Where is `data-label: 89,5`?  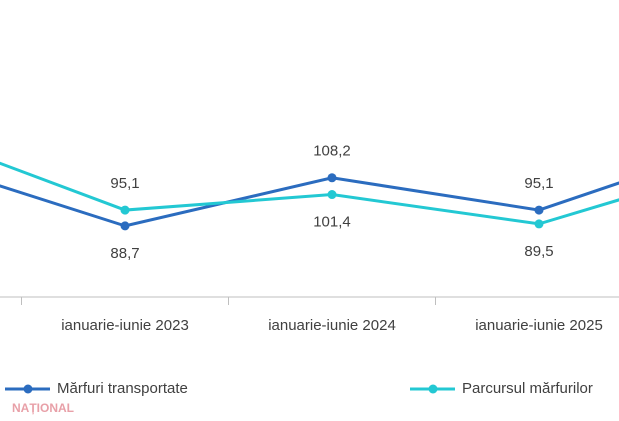
data-label: 89,5 is located at coordinates (538, 251).